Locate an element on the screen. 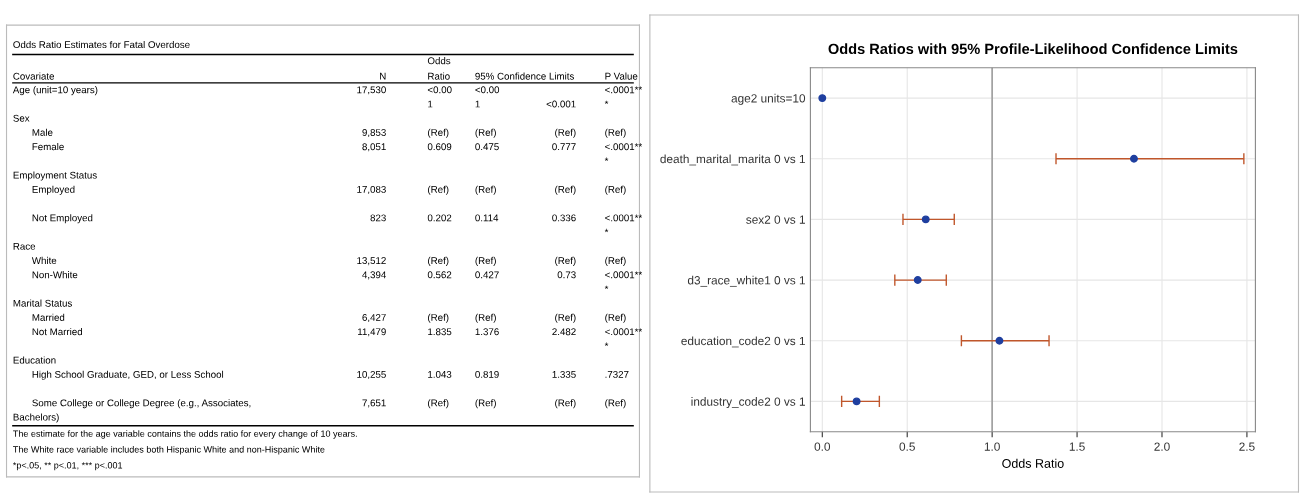 This screenshot has height=502, width=1305. y-tick-label: sex2 0 vs 1 is located at coordinates (775, 219).